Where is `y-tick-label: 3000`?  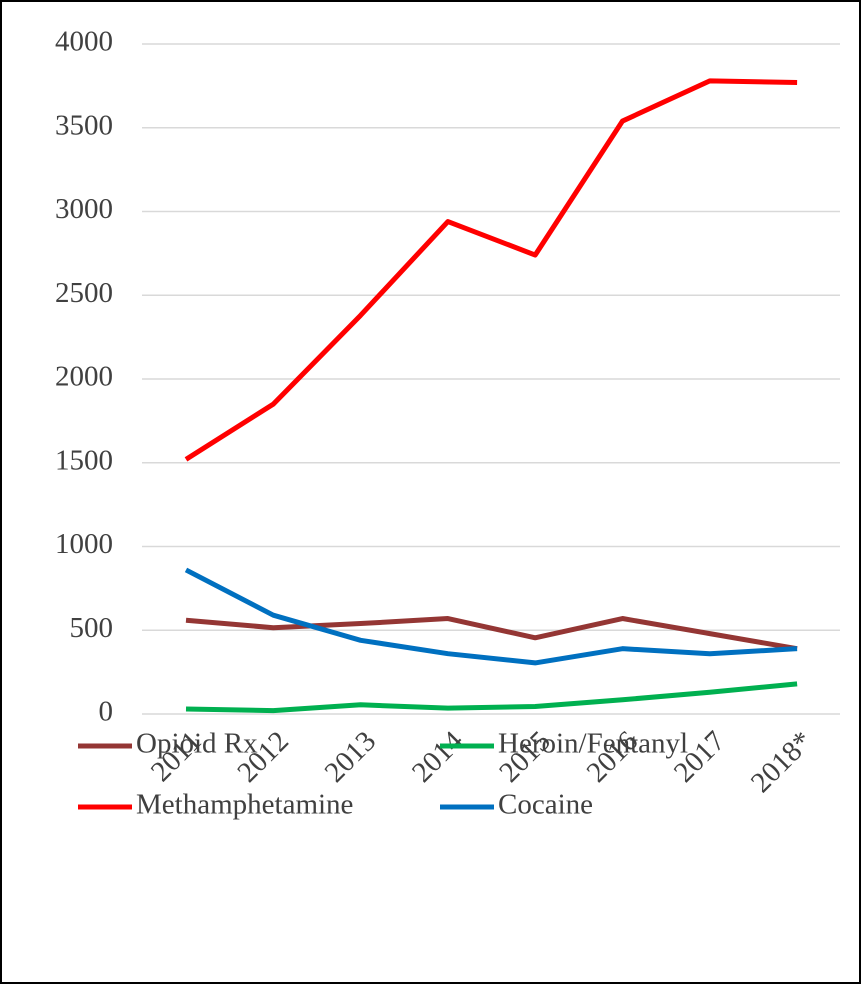
y-tick-label: 3000 is located at coordinates (84, 209).